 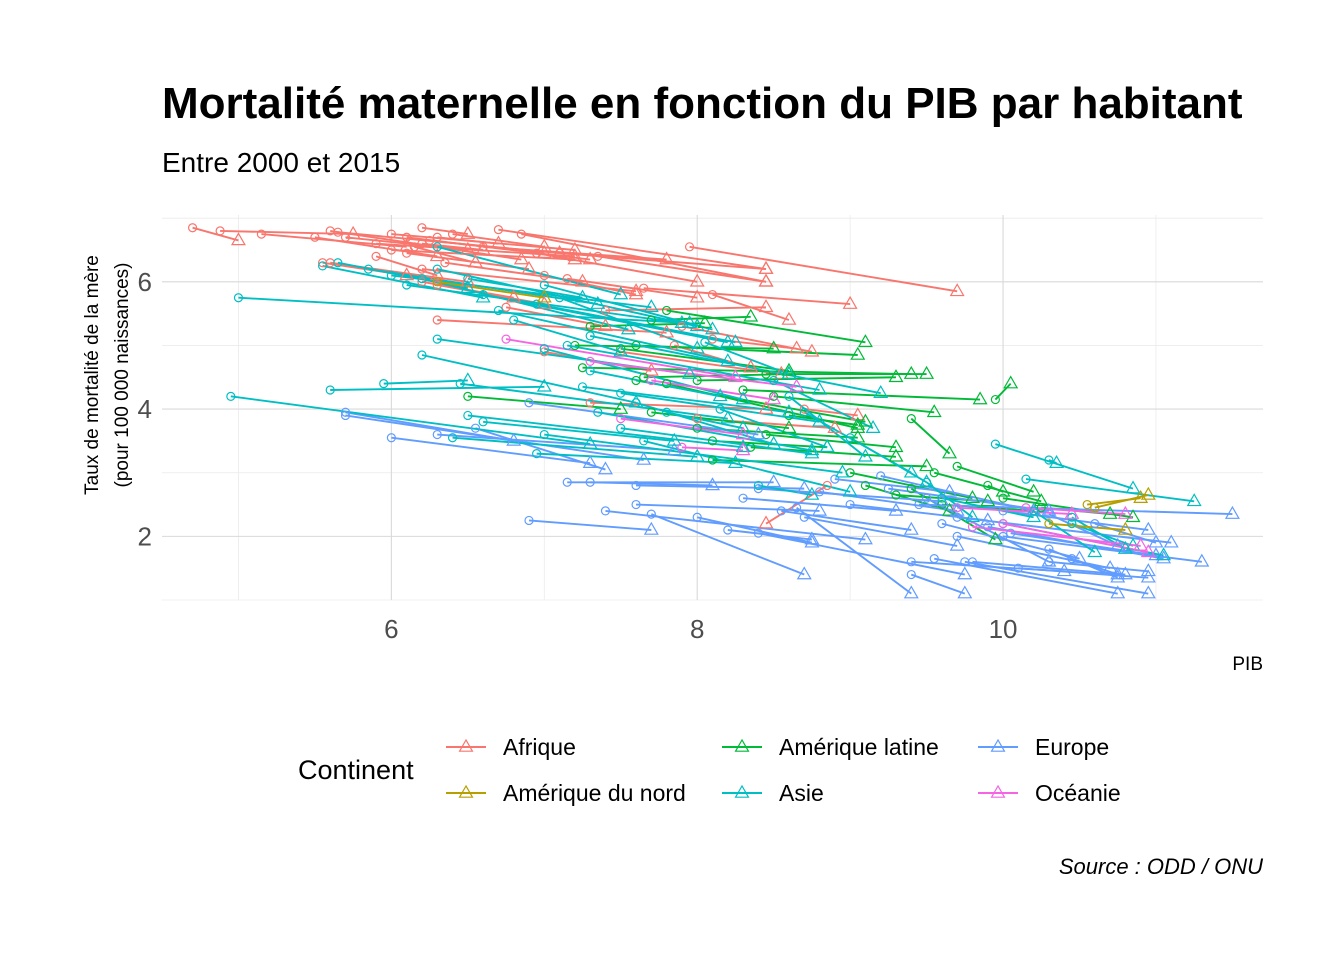 What do you see at coordinates (566, 793) in the screenshot?
I see `legend-entry: Amérique du nord` at bounding box center [566, 793].